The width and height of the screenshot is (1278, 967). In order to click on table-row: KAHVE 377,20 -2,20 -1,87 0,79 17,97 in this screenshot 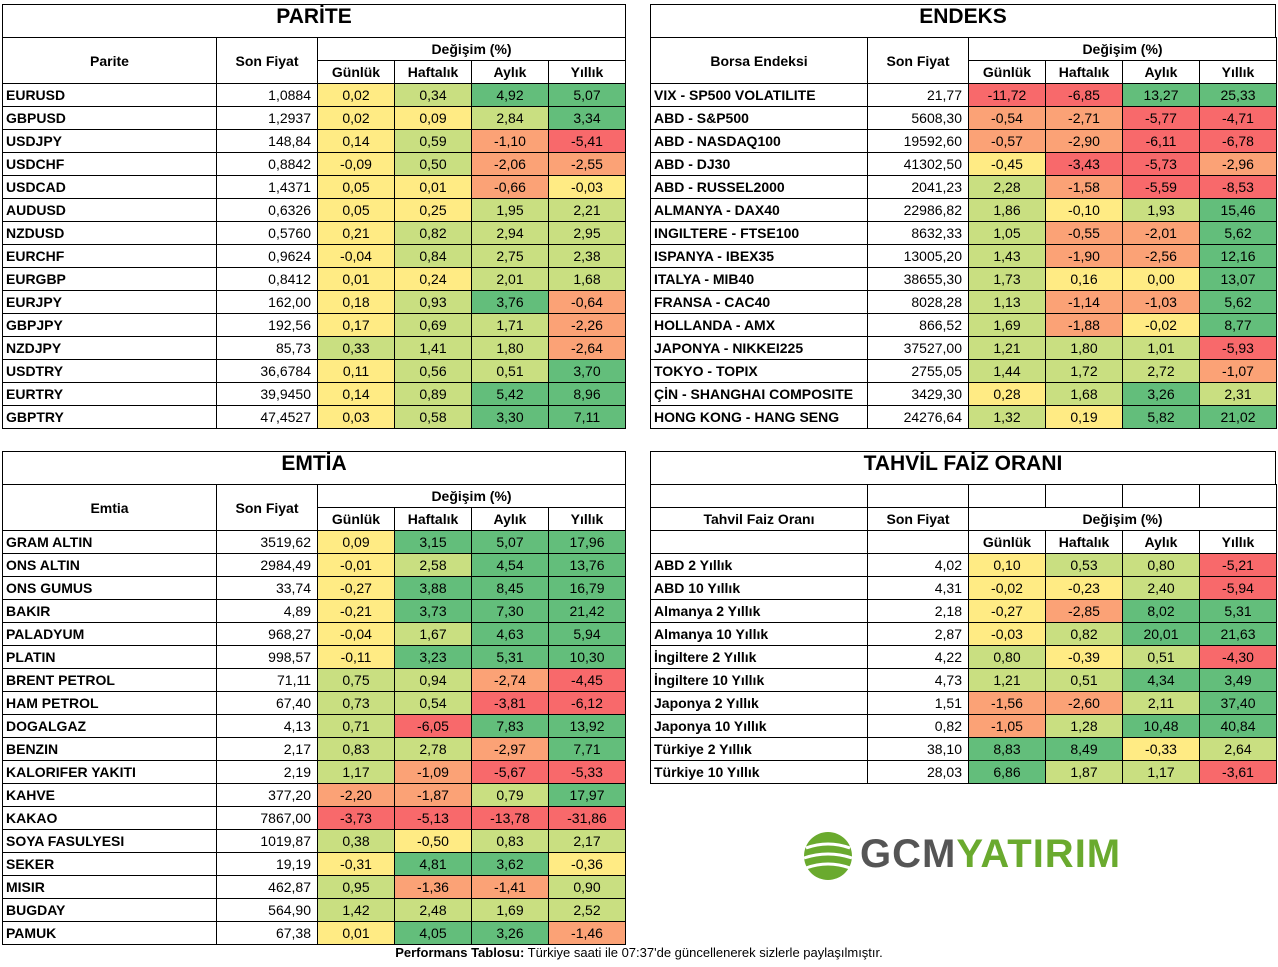, I will do `click(314, 795)`.